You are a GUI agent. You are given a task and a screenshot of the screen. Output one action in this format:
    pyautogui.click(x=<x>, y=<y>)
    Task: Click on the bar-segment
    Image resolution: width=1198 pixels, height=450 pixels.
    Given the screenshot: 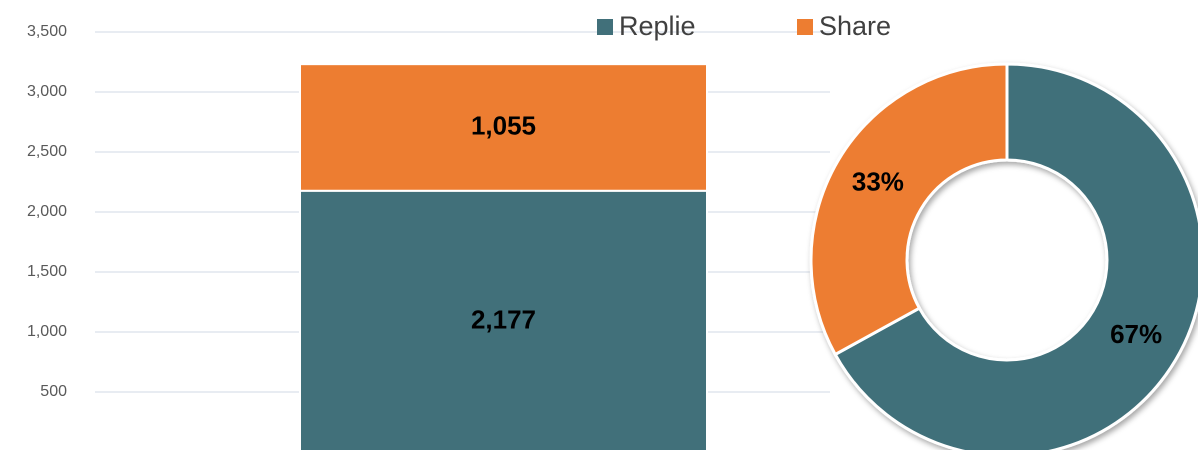 What is the action you would take?
    pyautogui.click(x=503, y=127)
    